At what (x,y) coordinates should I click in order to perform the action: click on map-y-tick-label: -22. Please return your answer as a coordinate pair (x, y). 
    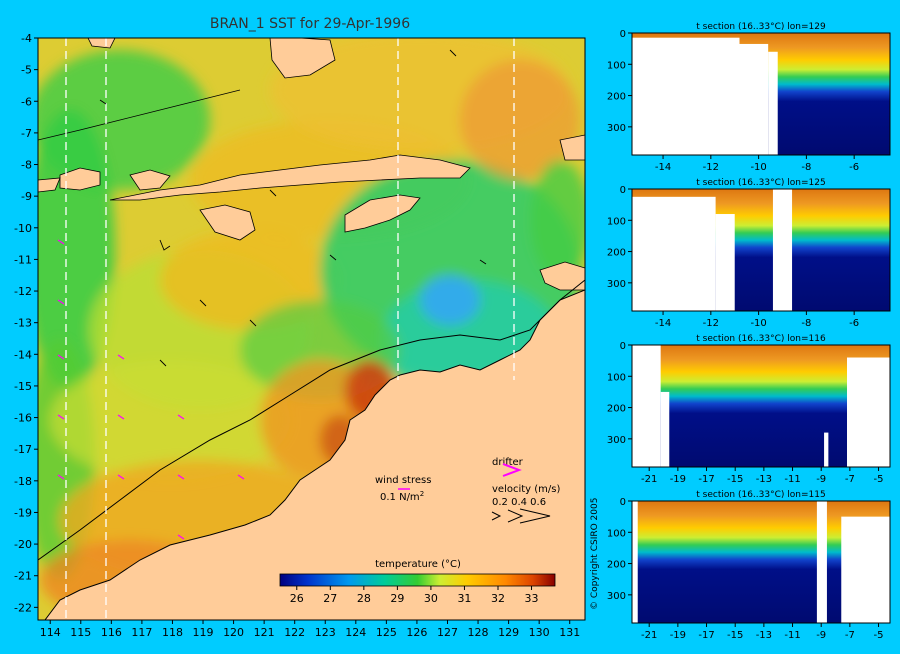
    Looking at the image, I should click on (23, 607).